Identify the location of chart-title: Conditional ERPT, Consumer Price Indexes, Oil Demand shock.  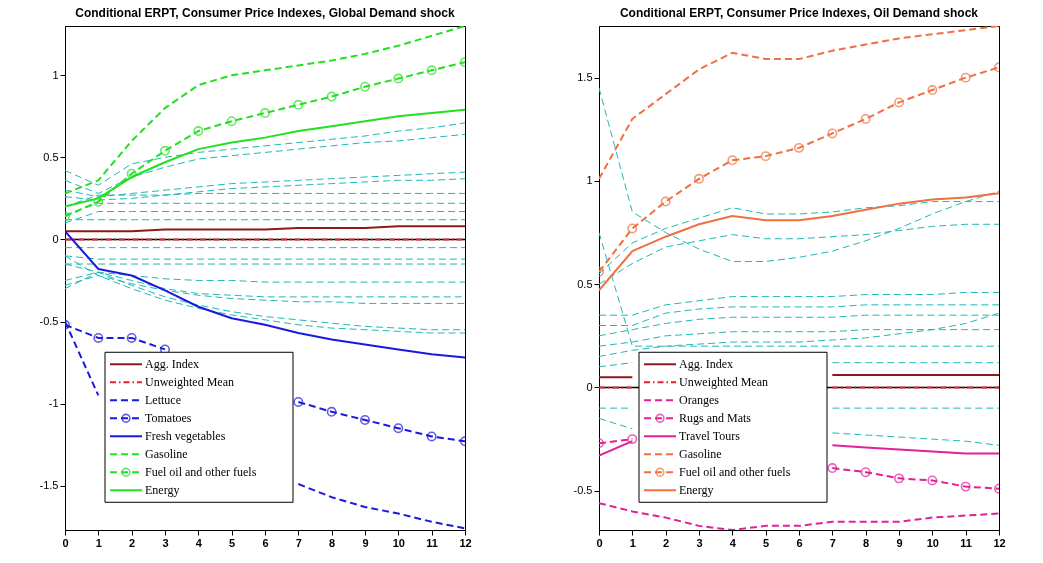
(799, 13).